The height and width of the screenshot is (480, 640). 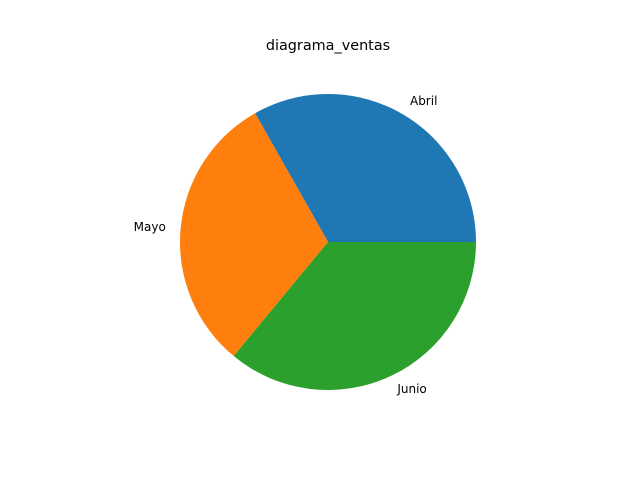 What do you see at coordinates (411, 389) in the screenshot?
I see `pie-label-junio: Junio` at bounding box center [411, 389].